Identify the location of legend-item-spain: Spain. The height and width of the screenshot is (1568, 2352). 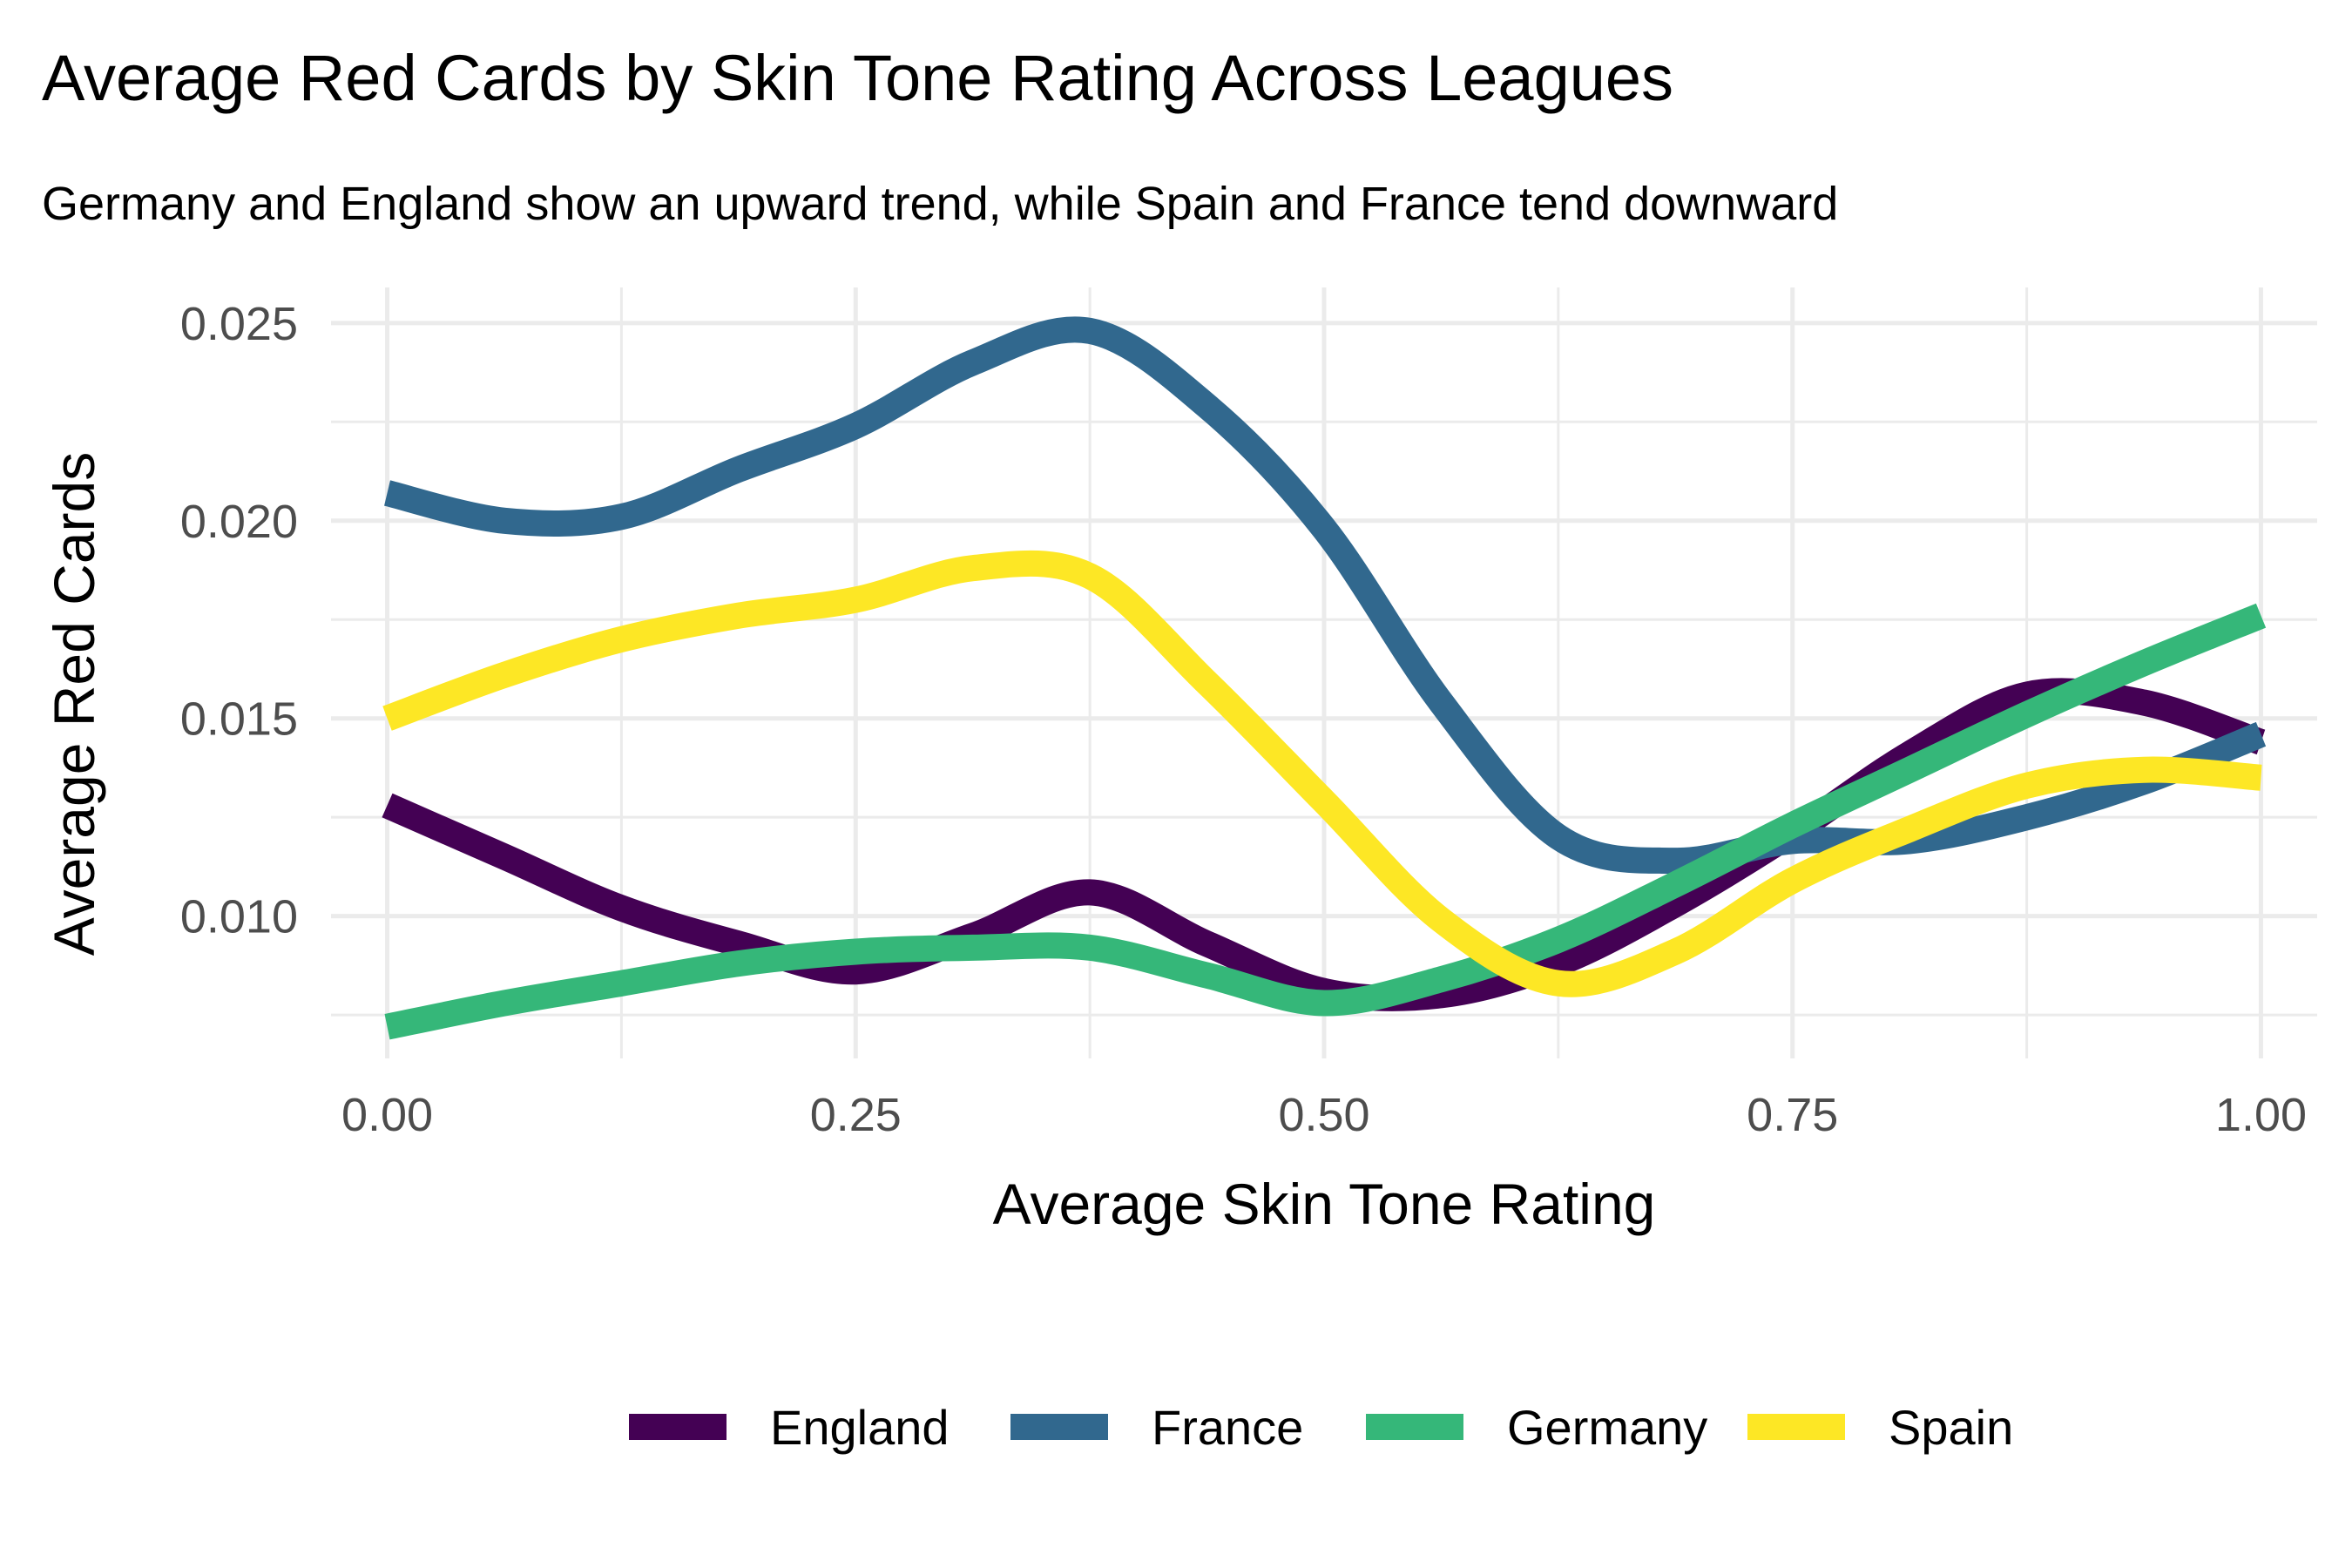
(1880, 1428).